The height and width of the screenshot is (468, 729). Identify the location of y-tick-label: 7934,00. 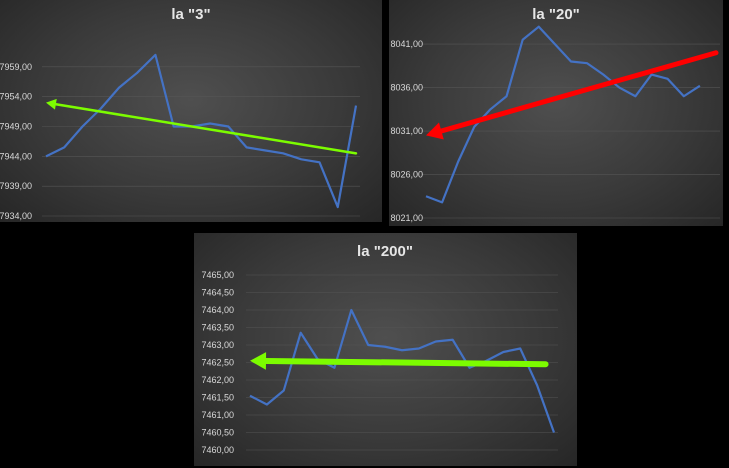
(16, 216).